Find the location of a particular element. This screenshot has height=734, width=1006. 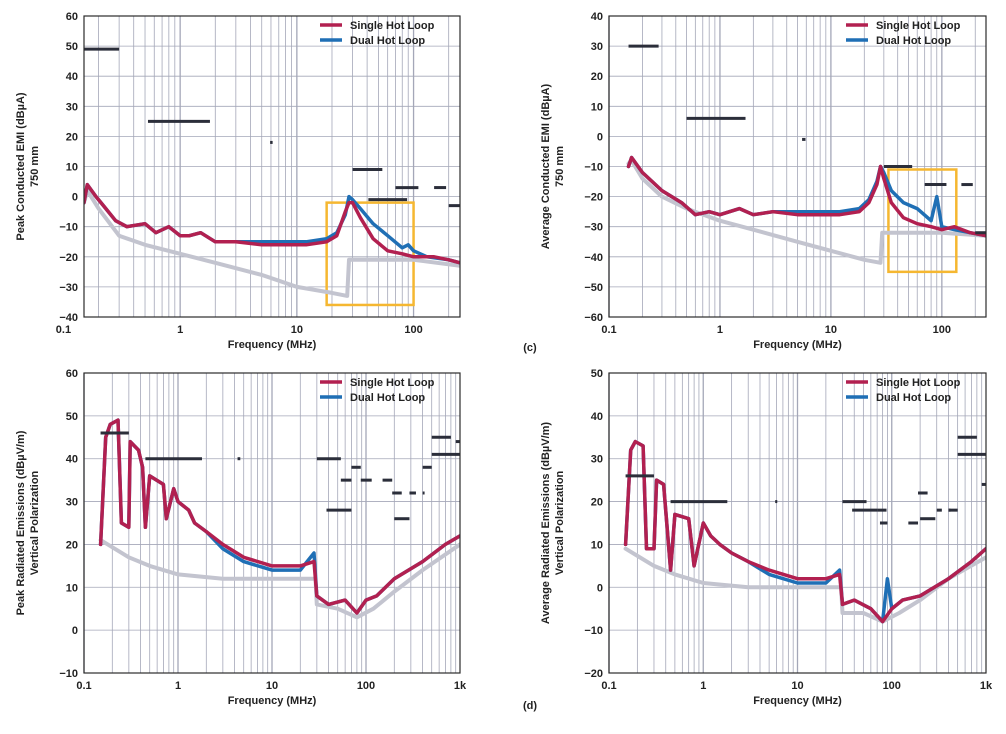

y-tick-label: −50 is located at coordinates (593, 288).